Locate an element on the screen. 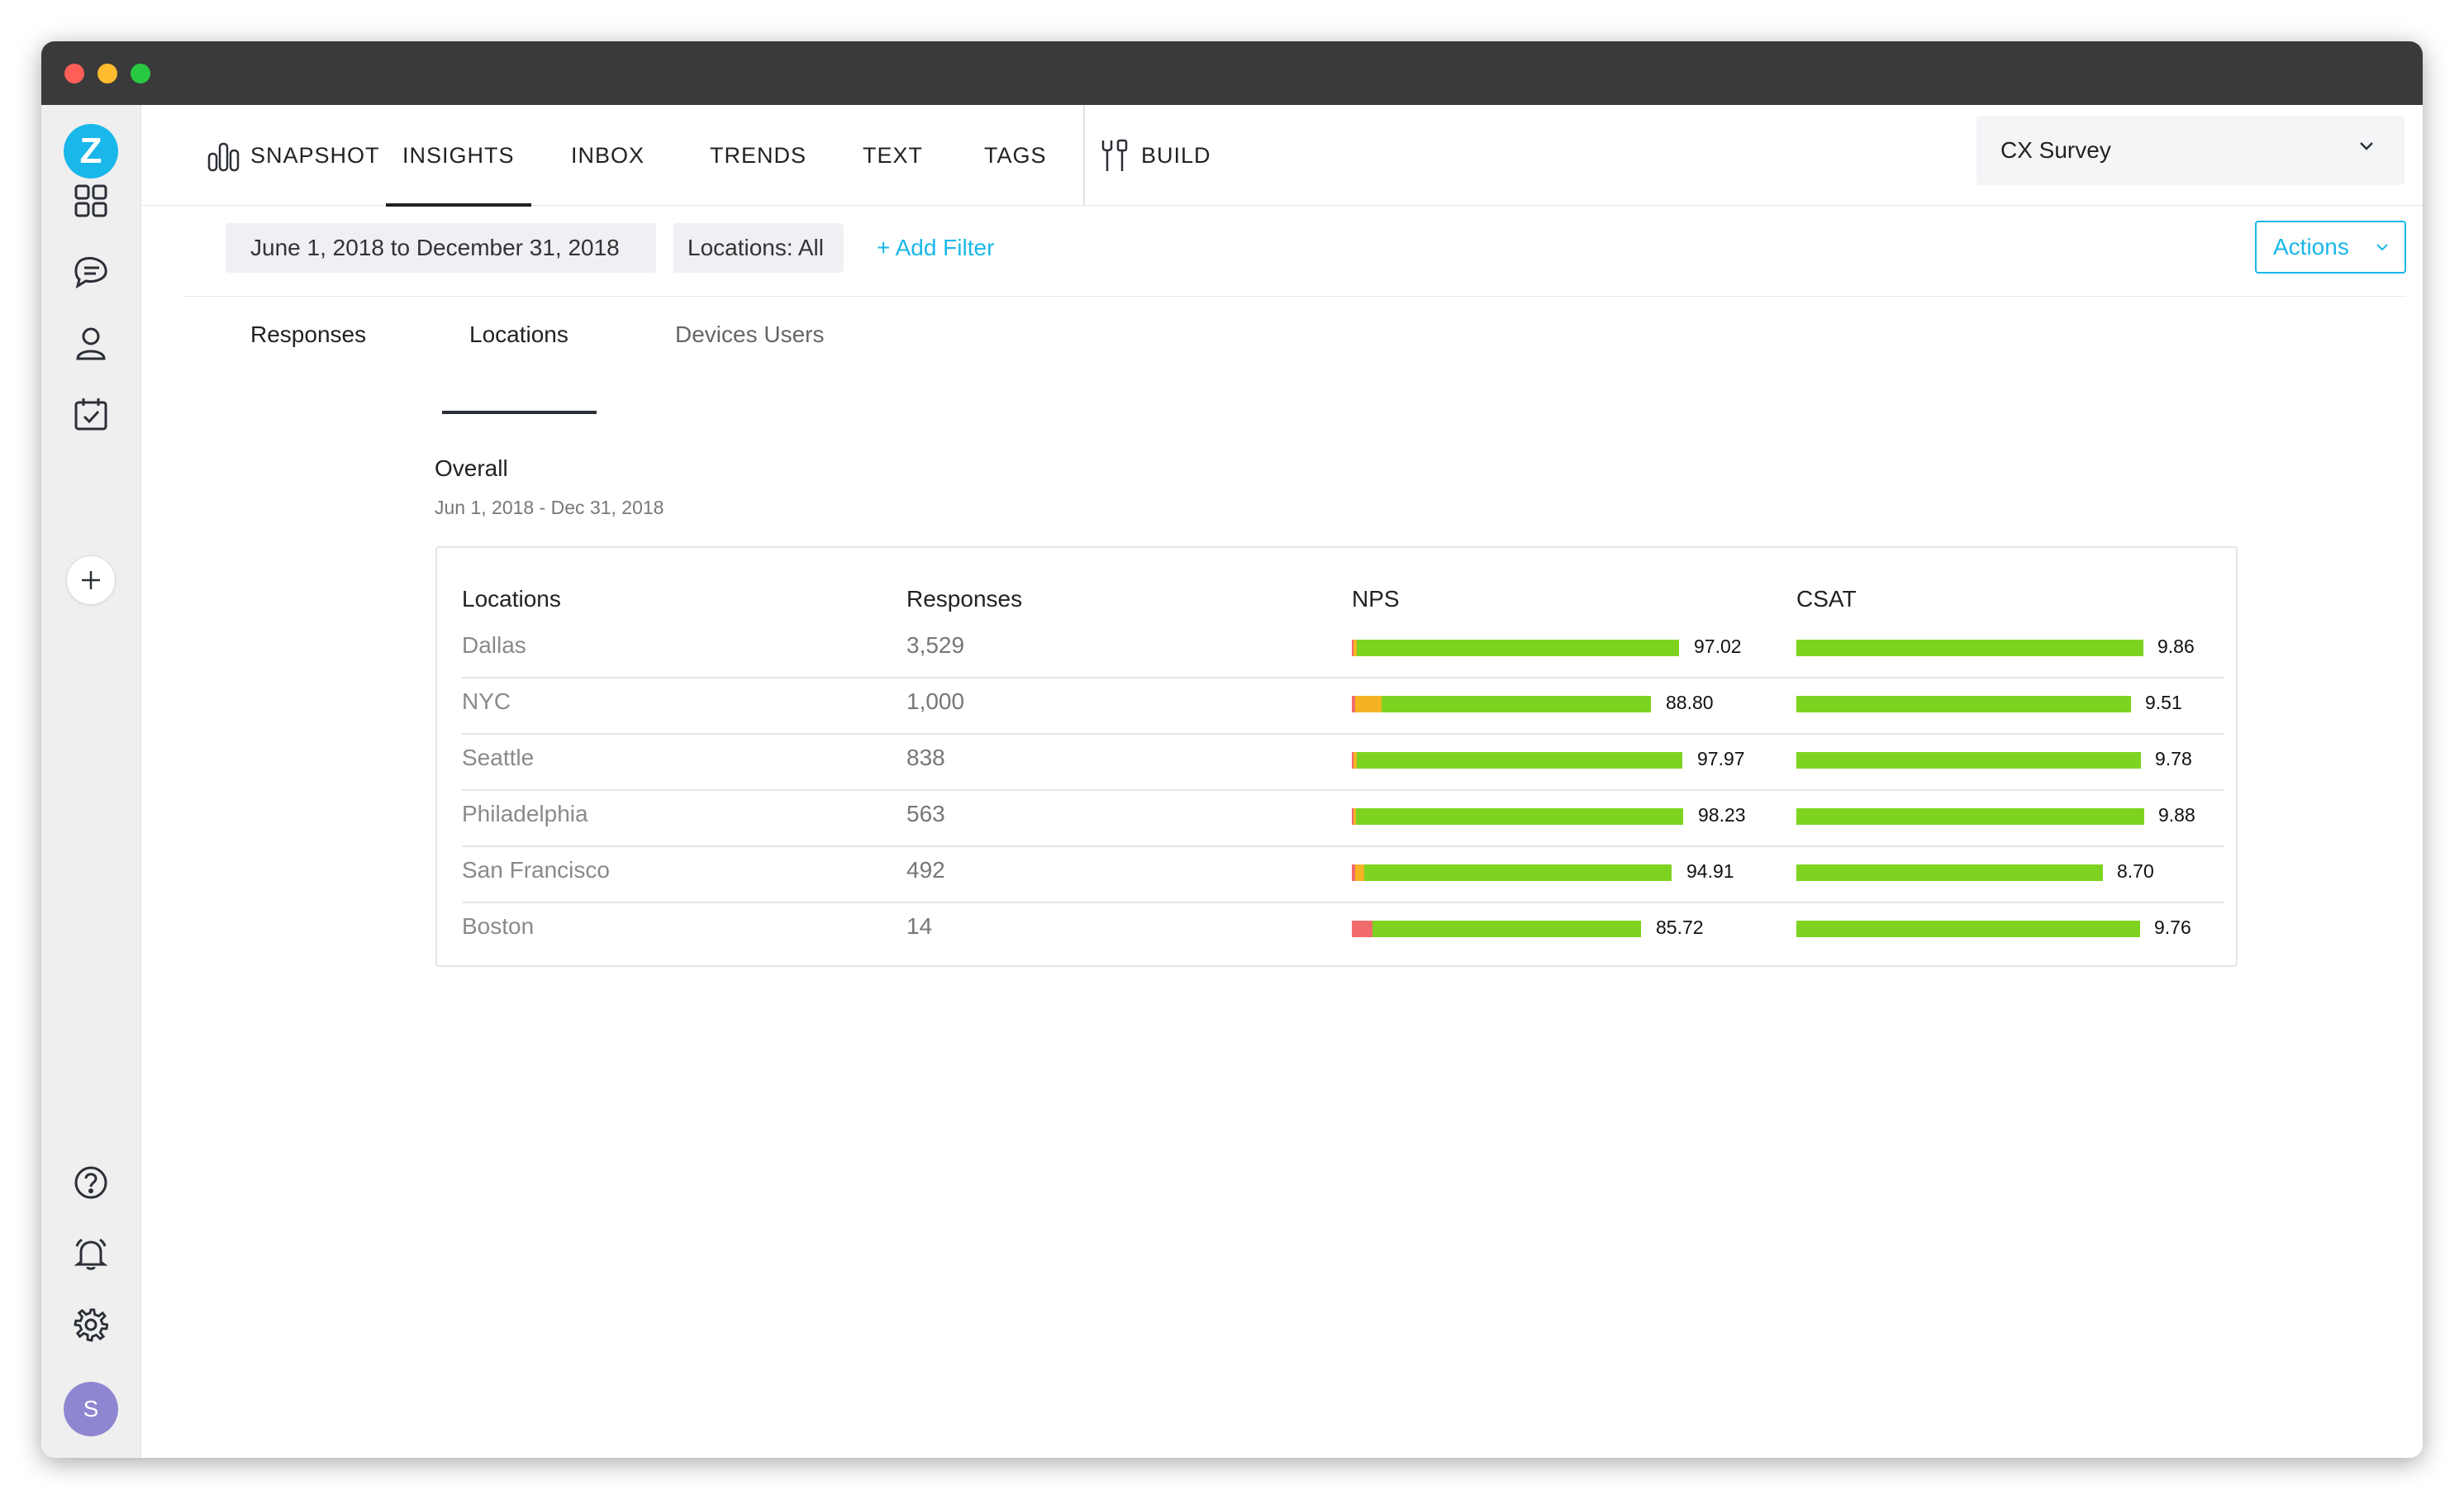 The image size is (2464, 1500). nav-inbox-label: INBOX is located at coordinates (608, 155).